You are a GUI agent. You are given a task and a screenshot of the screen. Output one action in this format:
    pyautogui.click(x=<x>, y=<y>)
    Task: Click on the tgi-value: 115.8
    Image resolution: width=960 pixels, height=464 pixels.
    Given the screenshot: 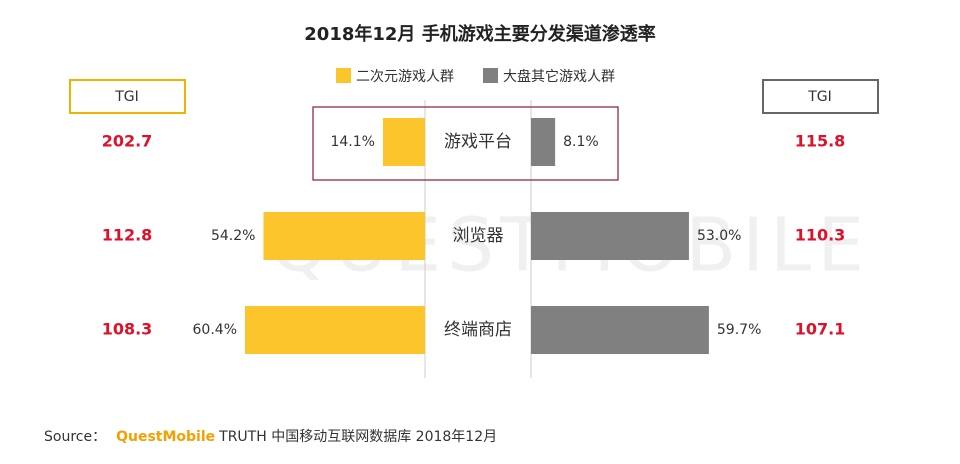 What is the action you would take?
    pyautogui.click(x=820, y=141)
    